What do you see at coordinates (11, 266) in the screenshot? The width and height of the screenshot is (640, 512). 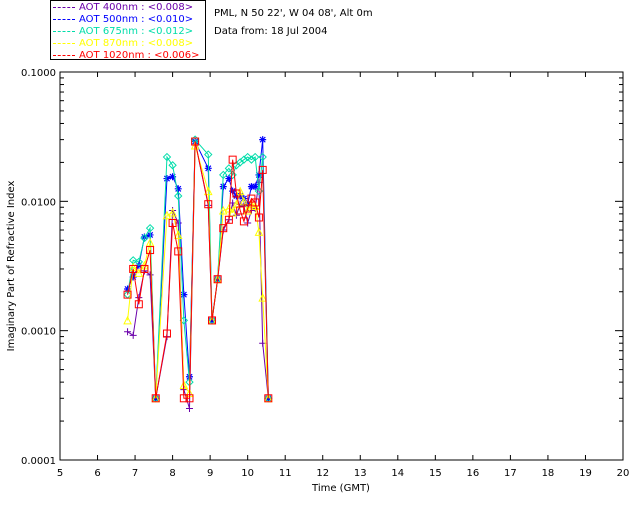 I see `y-axis-label: Imaginary Part of Refractive Index` at bounding box center [11, 266].